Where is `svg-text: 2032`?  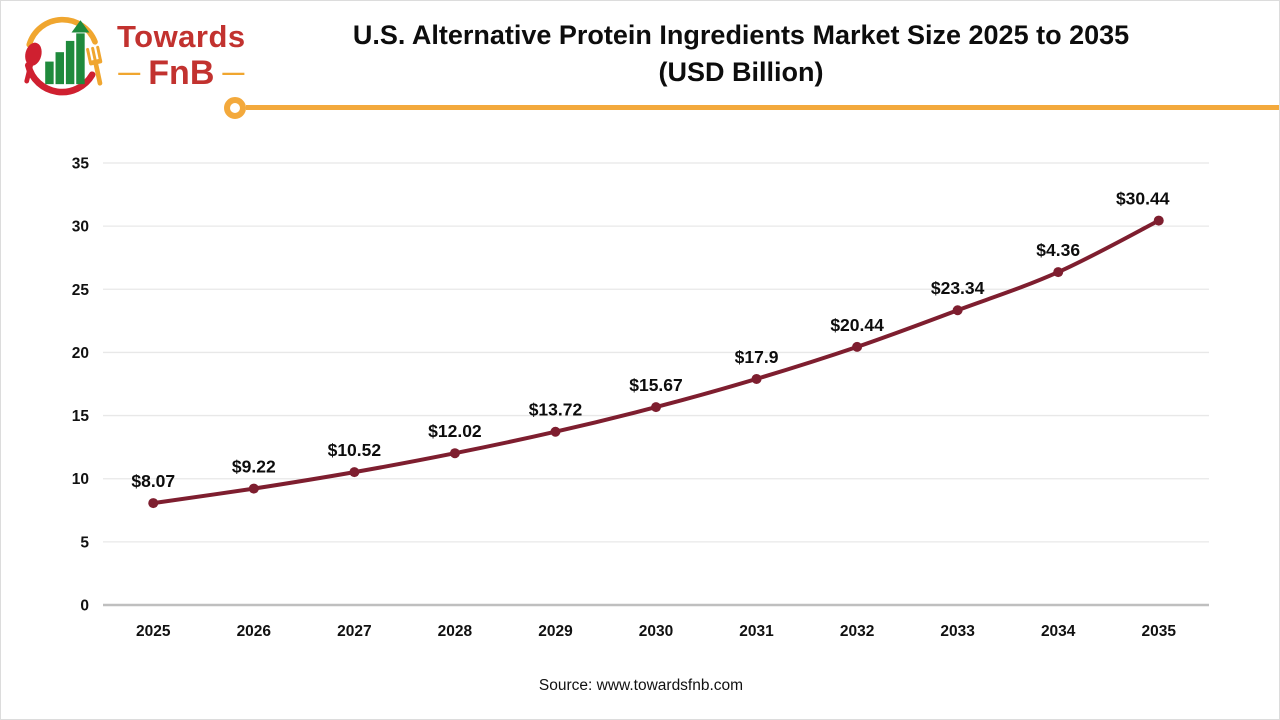 svg-text: 2032 is located at coordinates (857, 631).